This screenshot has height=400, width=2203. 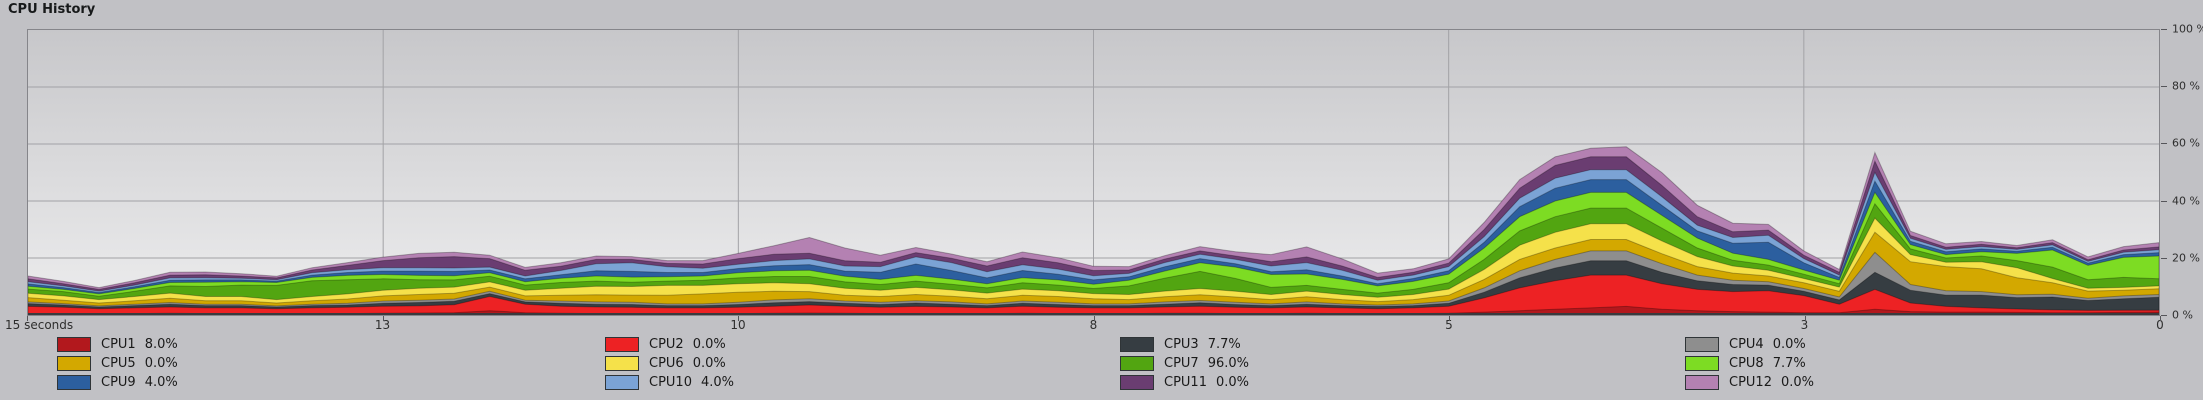 What do you see at coordinates (52, 9) in the screenshot?
I see `page-title: CPU History` at bounding box center [52, 9].